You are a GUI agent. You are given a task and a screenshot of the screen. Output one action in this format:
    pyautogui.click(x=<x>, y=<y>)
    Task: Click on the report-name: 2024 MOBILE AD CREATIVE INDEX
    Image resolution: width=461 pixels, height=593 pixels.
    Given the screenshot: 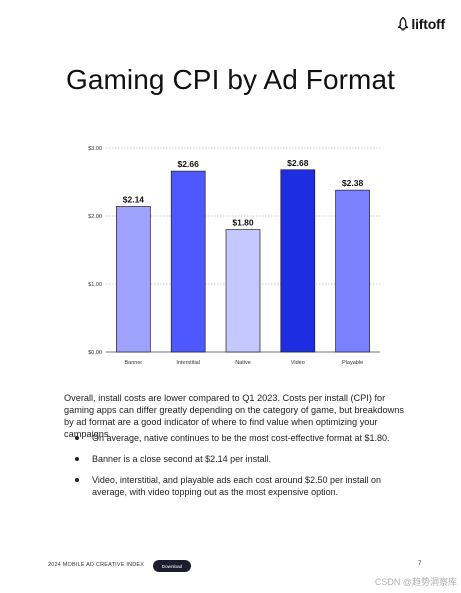 What is the action you would take?
    pyautogui.click(x=96, y=565)
    